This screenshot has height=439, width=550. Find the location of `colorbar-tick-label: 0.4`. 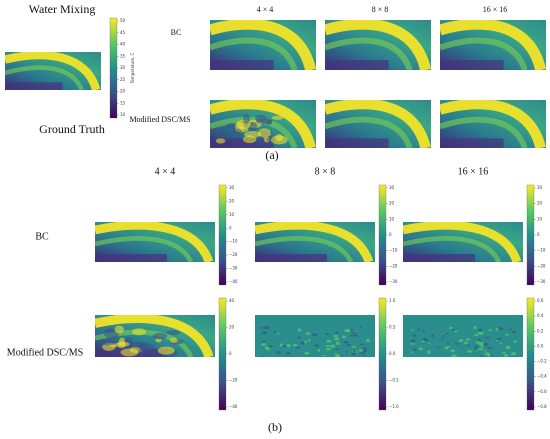

colorbar-tick-label: 0.4 is located at coordinates (540, 315).